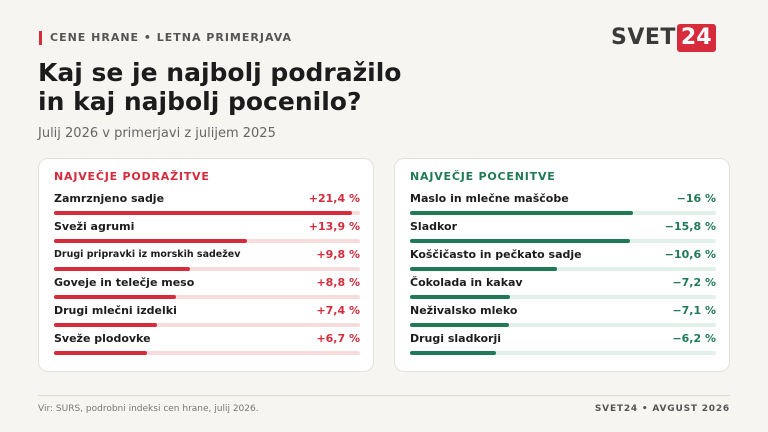 The image size is (768, 432). I want to click on increase-row: Zamrznjeno sadje +21,4 %, so click(207, 206).